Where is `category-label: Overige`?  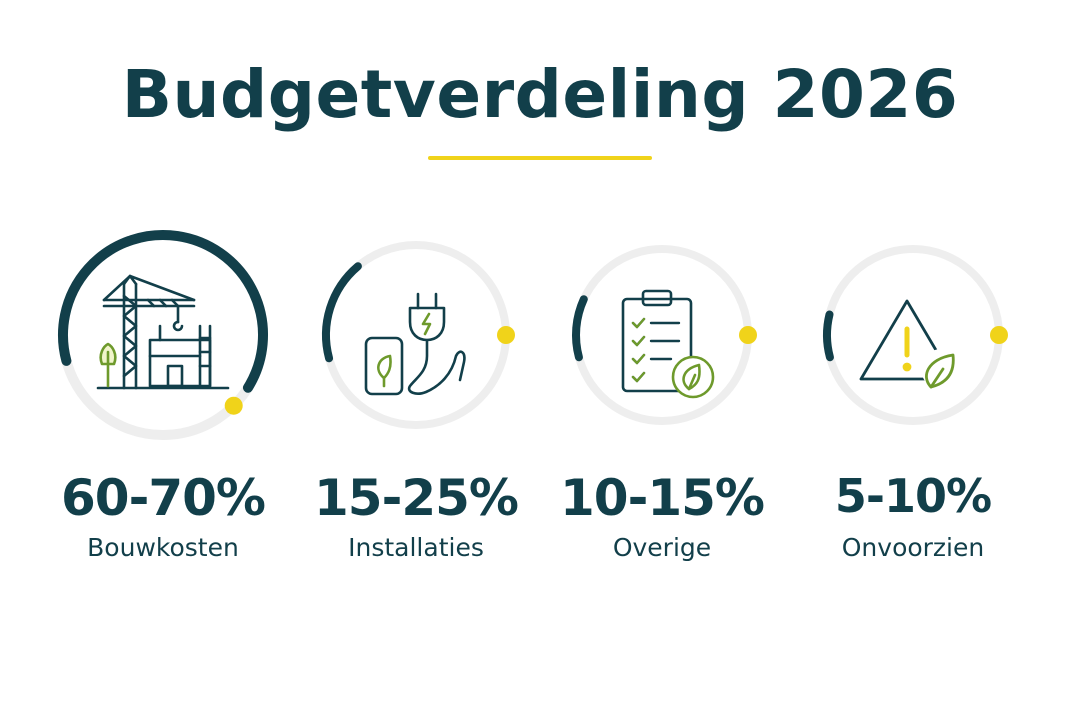
category-label: Overige is located at coordinates (662, 547).